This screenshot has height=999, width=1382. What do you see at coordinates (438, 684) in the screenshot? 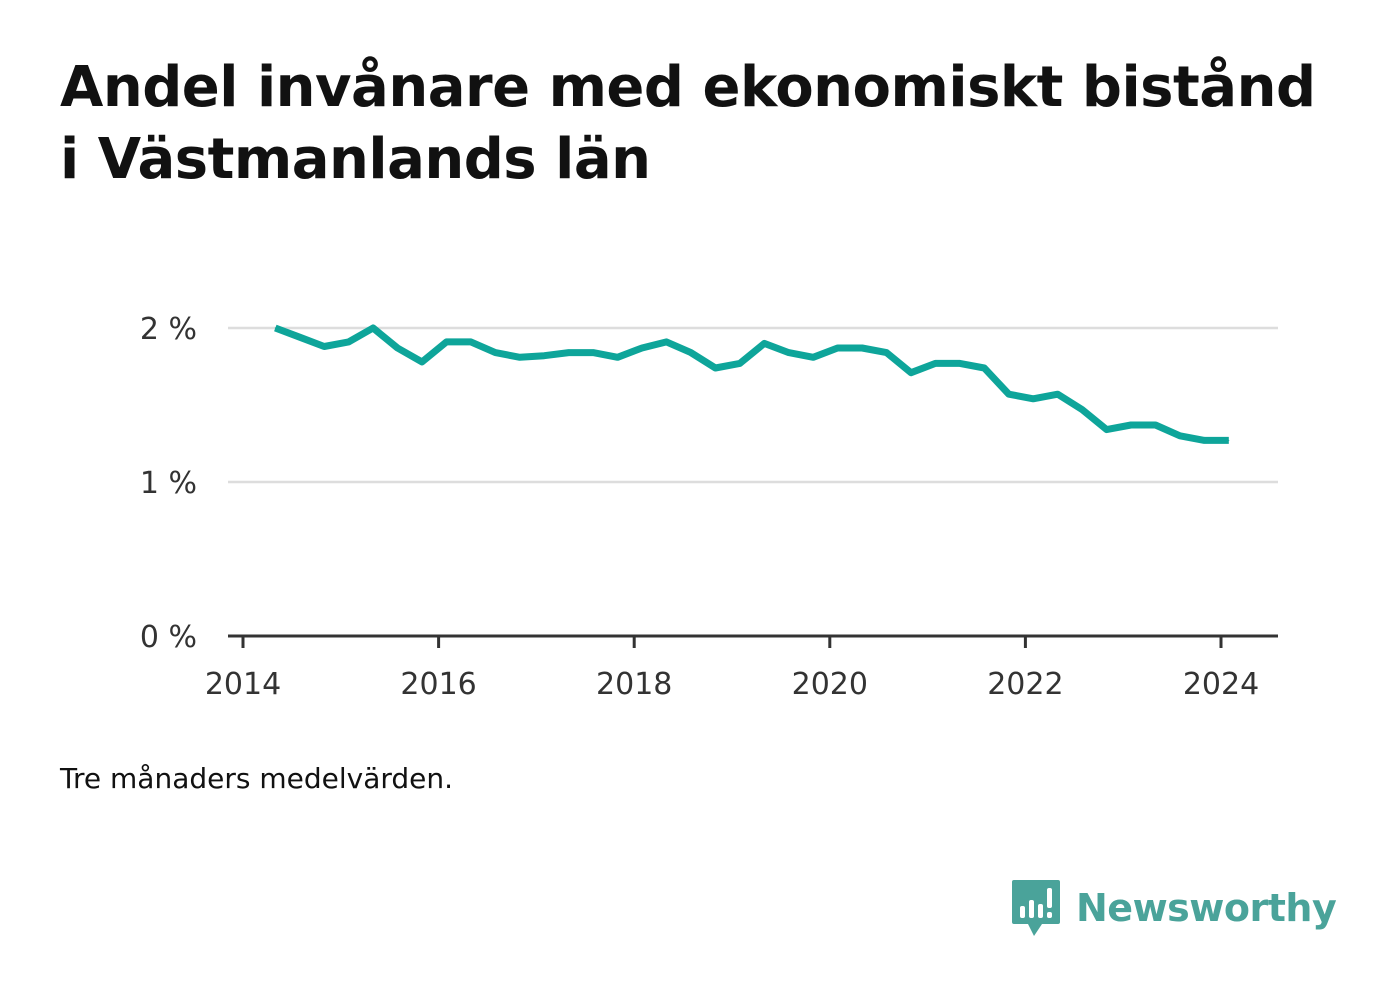
I see `x-tick-label: 2016` at bounding box center [438, 684].